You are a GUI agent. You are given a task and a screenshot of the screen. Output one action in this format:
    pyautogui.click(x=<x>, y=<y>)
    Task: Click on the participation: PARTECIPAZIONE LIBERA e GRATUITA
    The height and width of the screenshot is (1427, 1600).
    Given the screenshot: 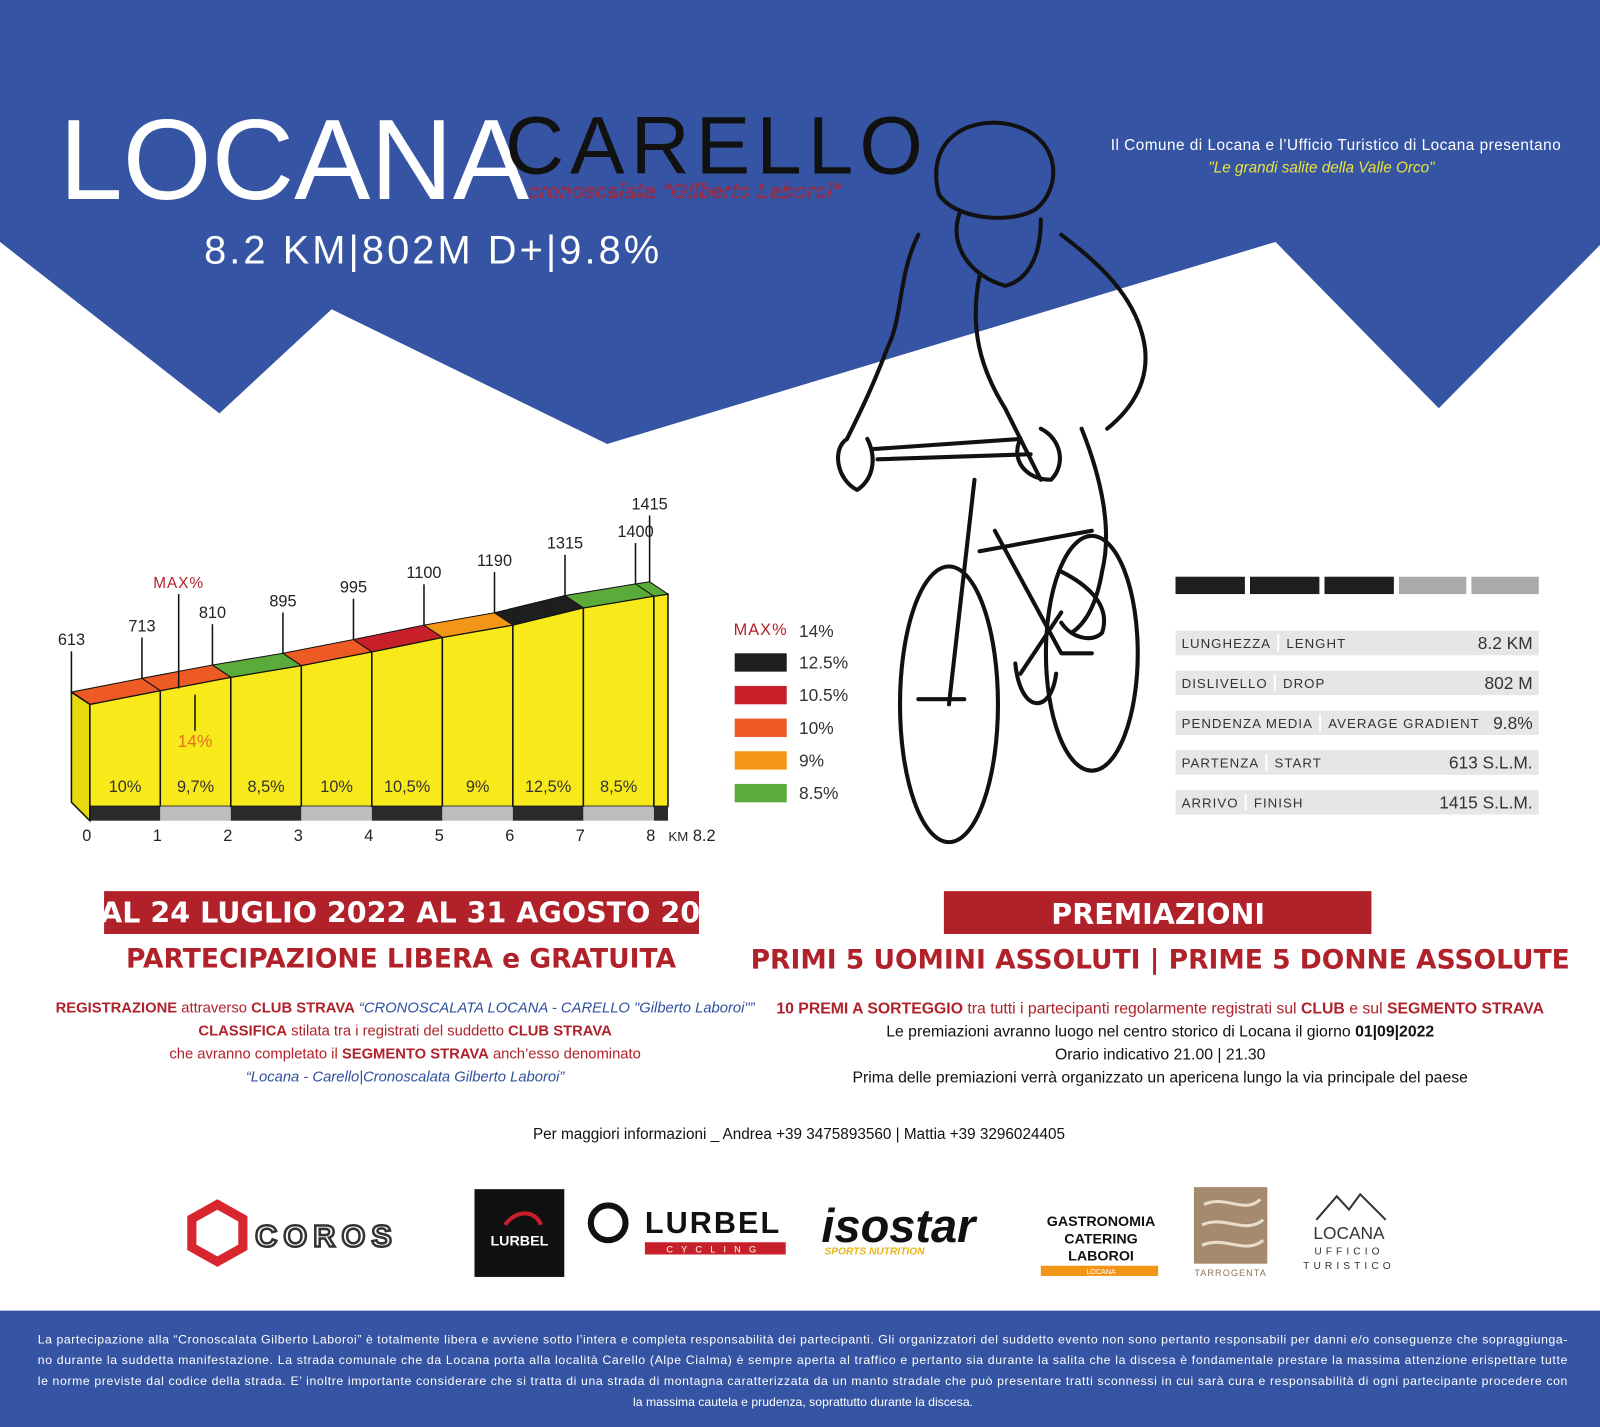 What is the action you would take?
    pyautogui.click(x=401, y=959)
    